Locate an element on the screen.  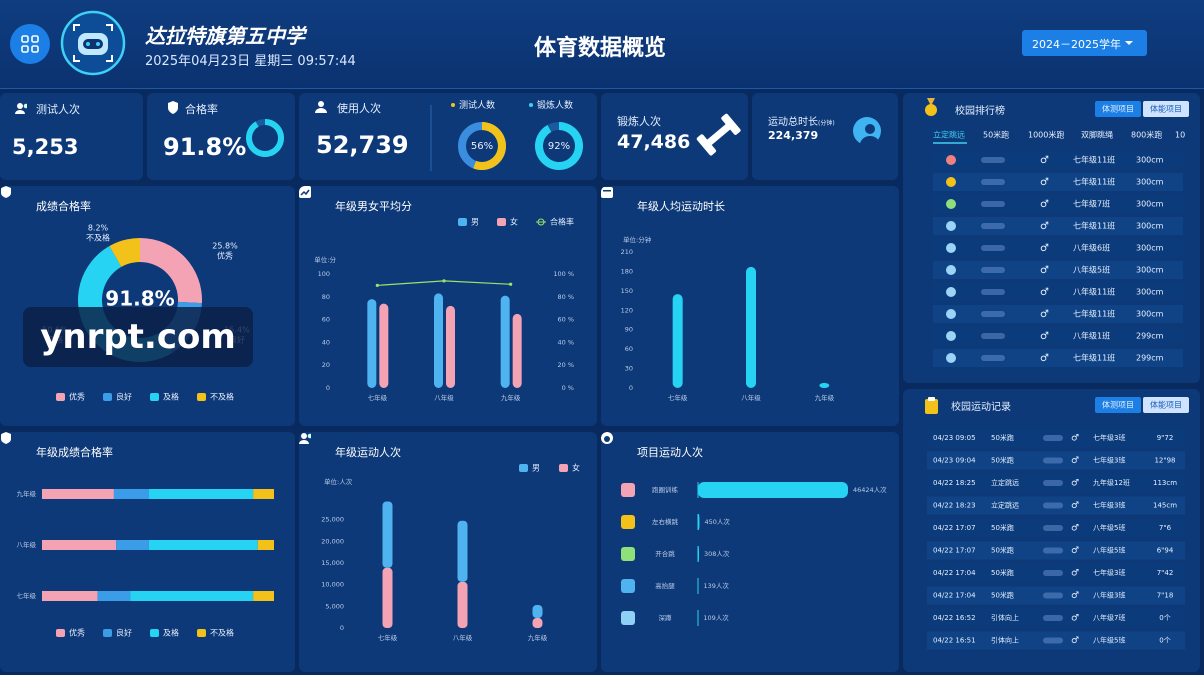
dropdown-arrow is located at coordinates (1129, 43).